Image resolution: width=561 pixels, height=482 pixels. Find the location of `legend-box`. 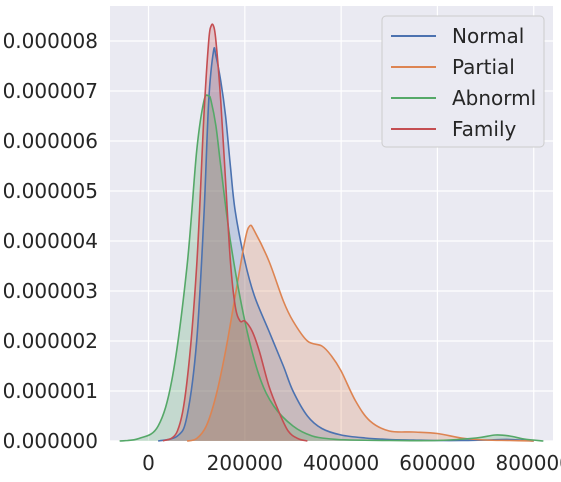

legend-box is located at coordinates (463, 81).